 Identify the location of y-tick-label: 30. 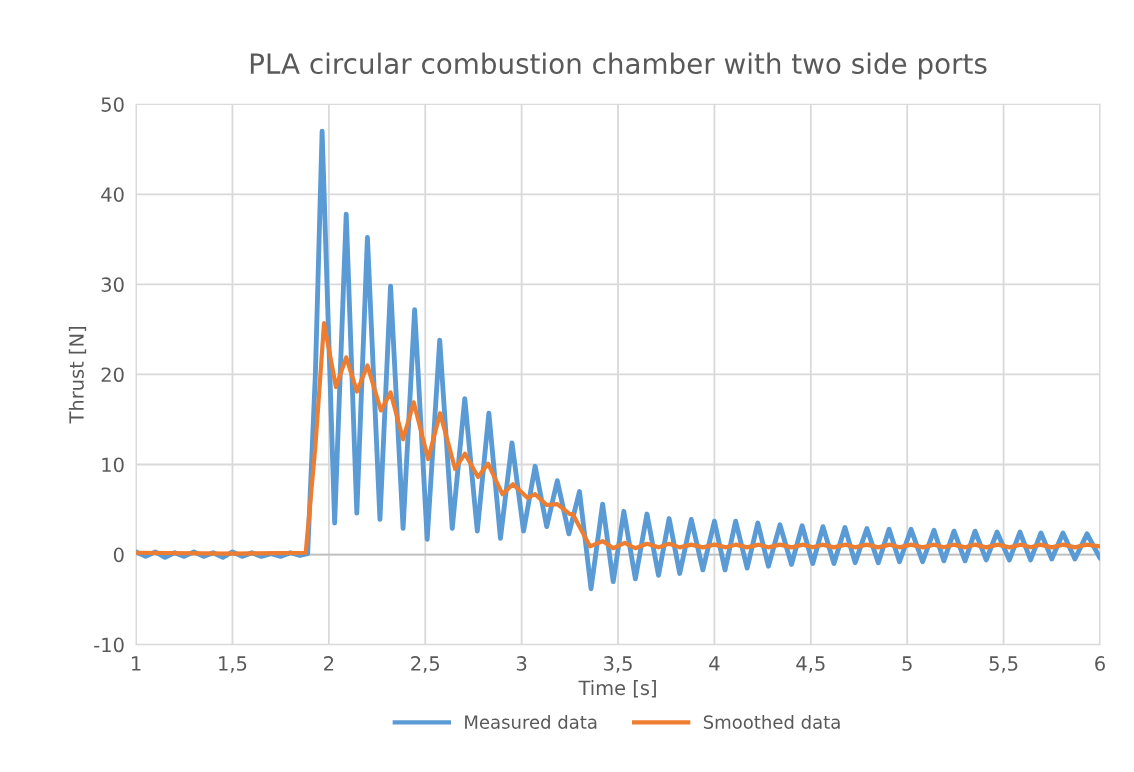
(112, 285).